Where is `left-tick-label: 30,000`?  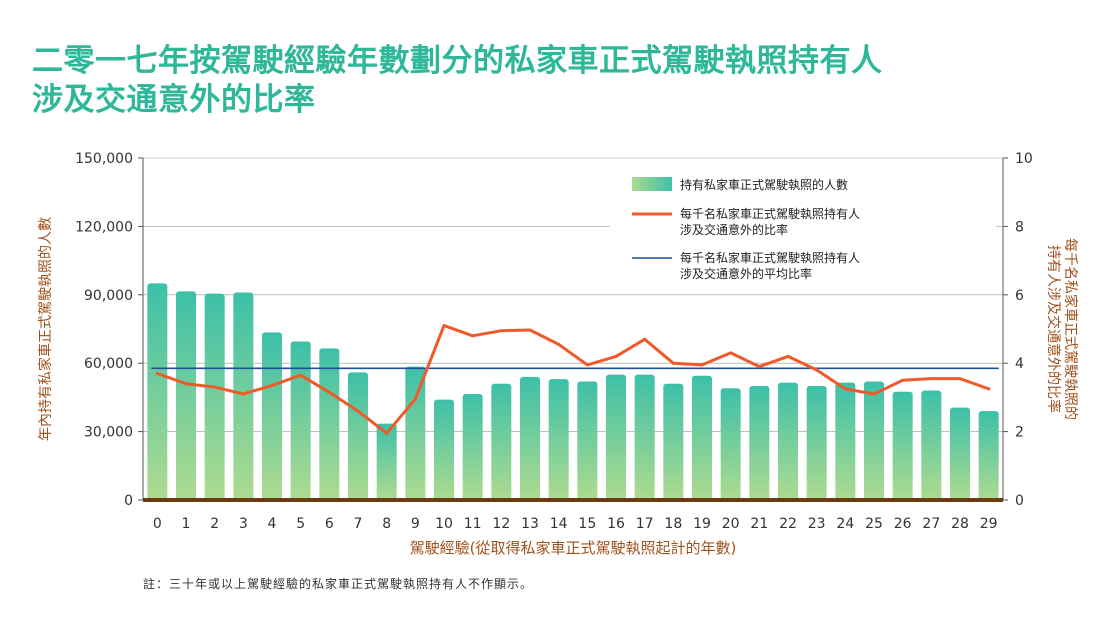
left-tick-label: 30,000 is located at coordinates (108, 433).